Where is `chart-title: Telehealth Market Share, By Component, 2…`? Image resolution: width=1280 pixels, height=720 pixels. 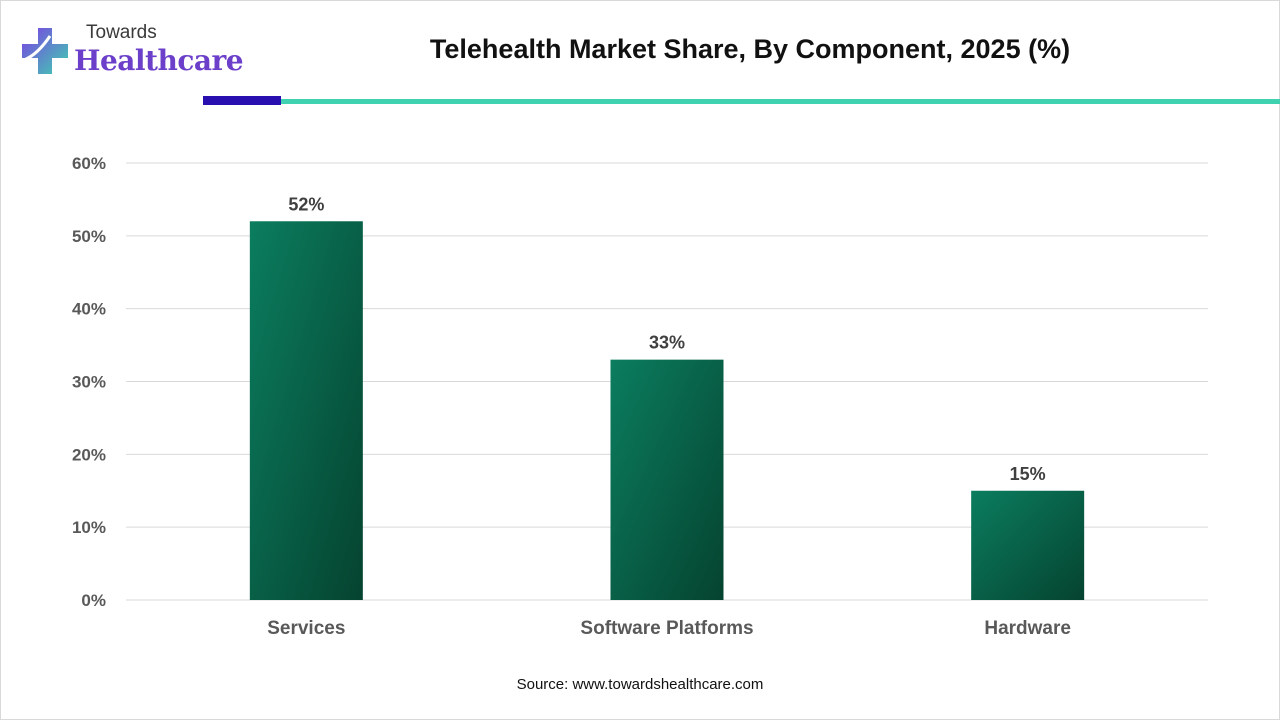
chart-title: Telehealth Market Share, By Component, 2… is located at coordinates (750, 49).